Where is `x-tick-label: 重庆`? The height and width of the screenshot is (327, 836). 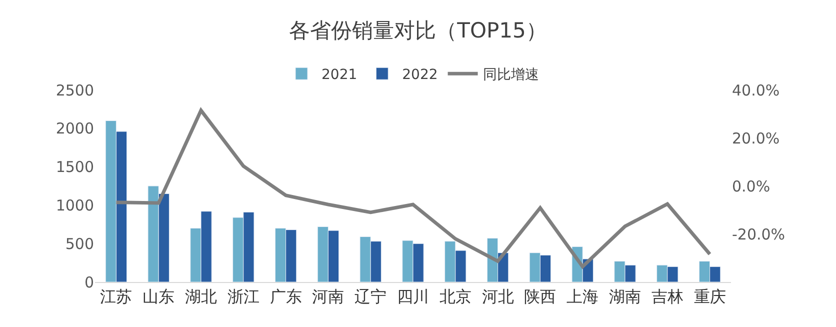
x-tick-label: 重庆 is located at coordinates (710, 296).